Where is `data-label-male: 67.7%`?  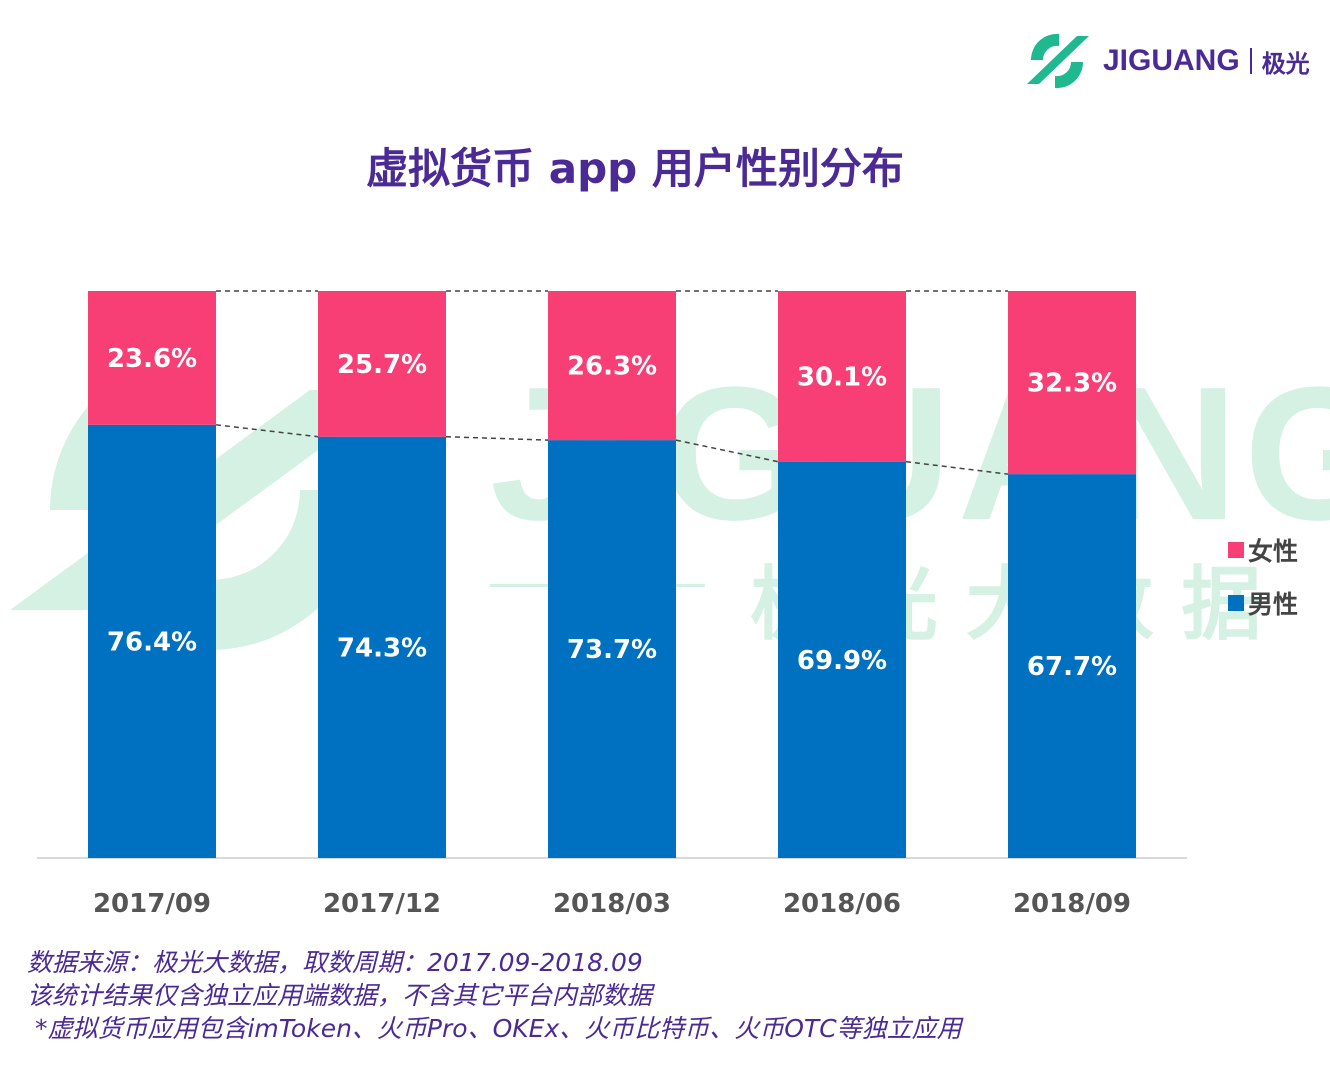 data-label-male: 67.7% is located at coordinates (1072, 667).